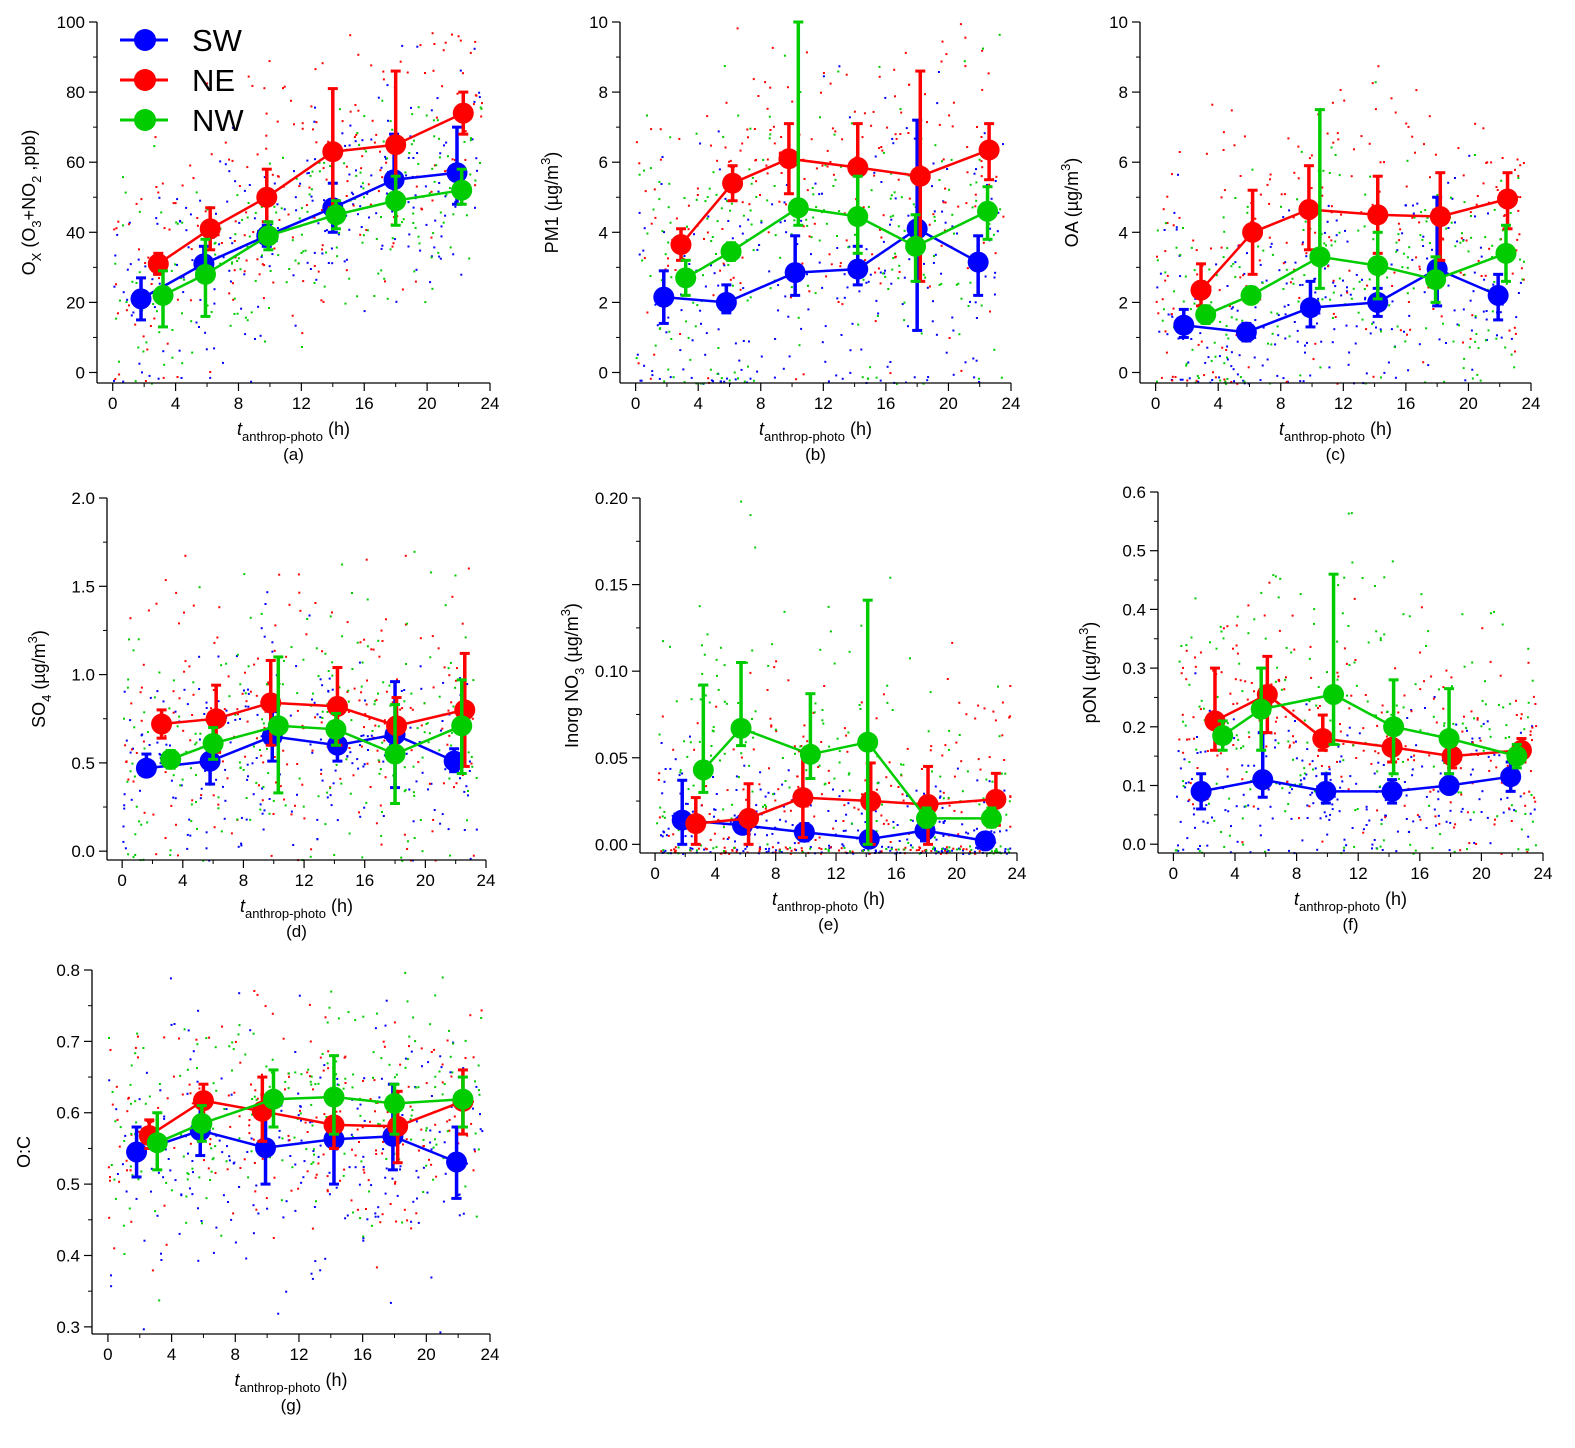  Describe the element at coordinates (823, 403) in the screenshot. I see `x-tick-label: 12` at that location.